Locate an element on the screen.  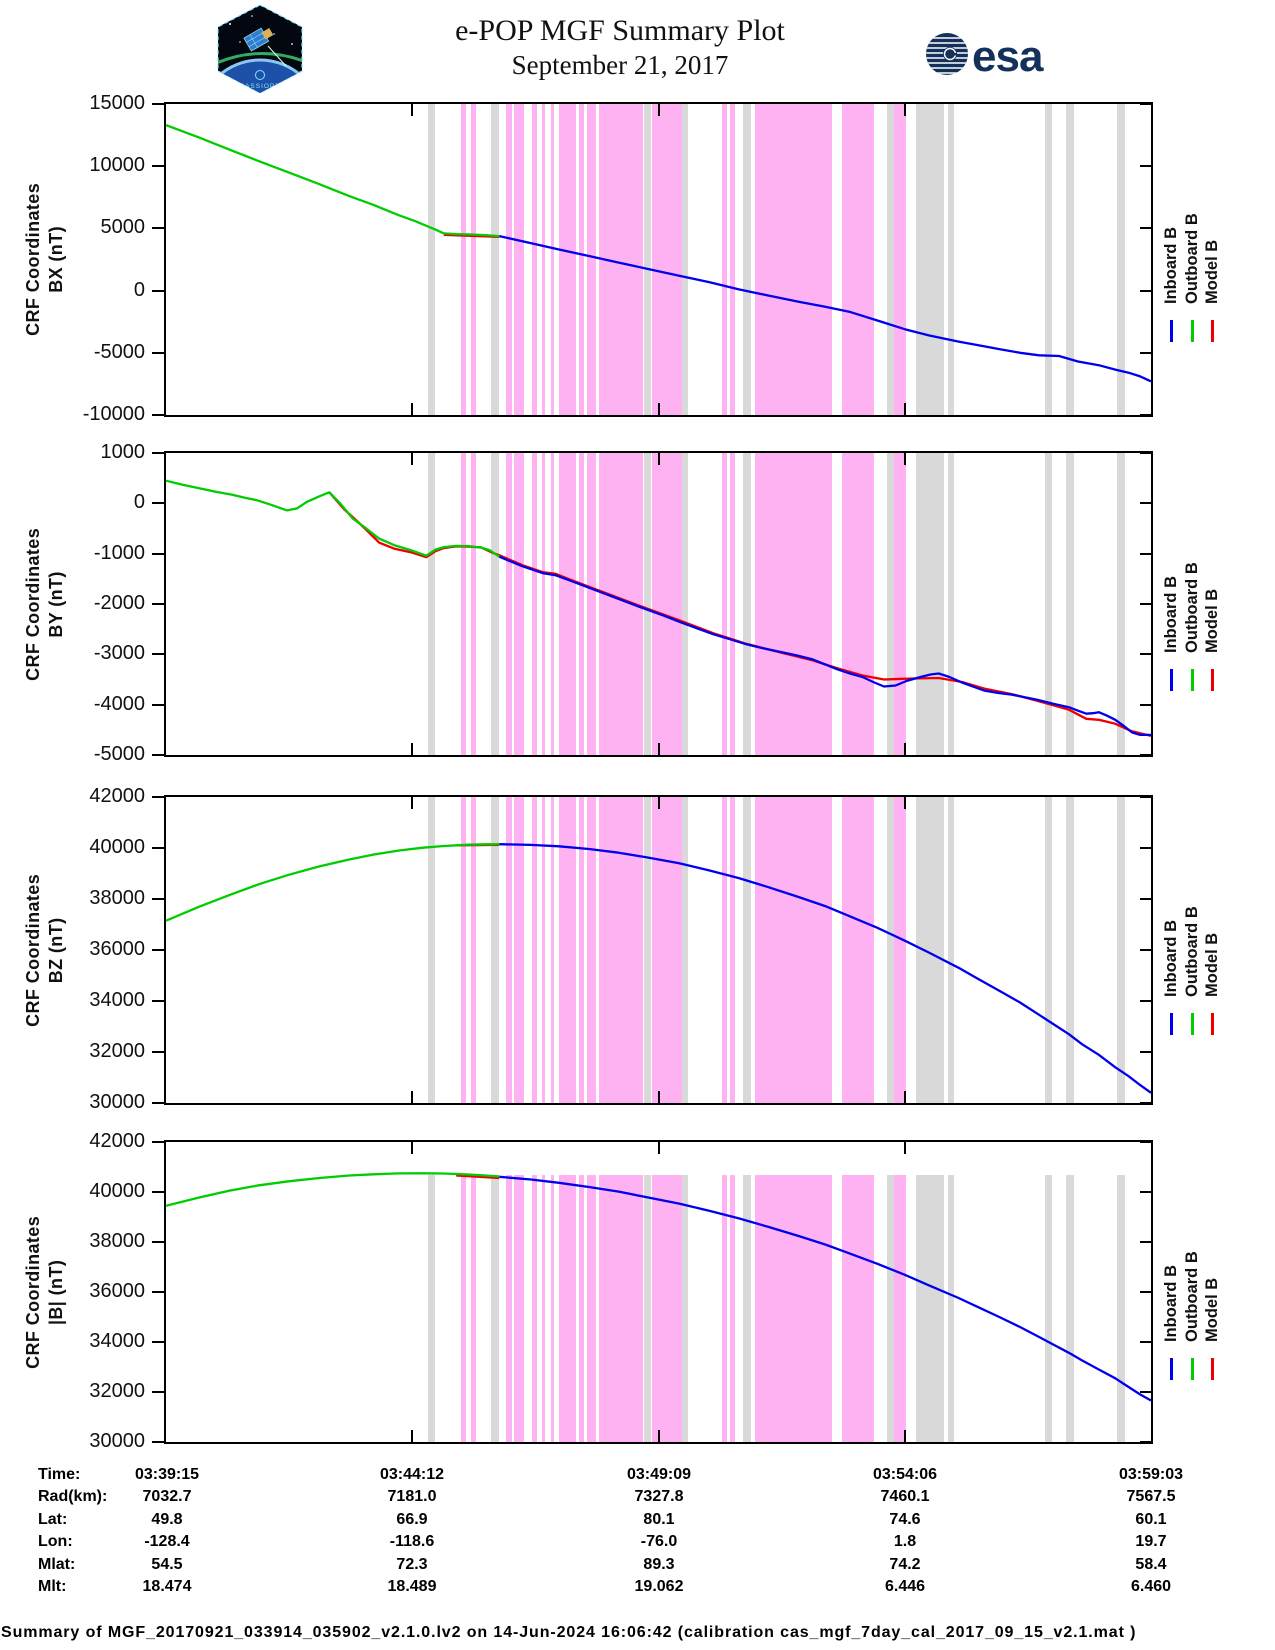
cassiope-patch-logo: CASSIOPE is located at coordinates (260, 49).